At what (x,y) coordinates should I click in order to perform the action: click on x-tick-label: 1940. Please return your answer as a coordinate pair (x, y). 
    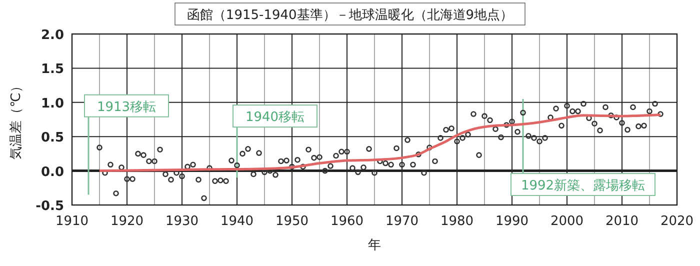
    Looking at the image, I should click on (237, 221).